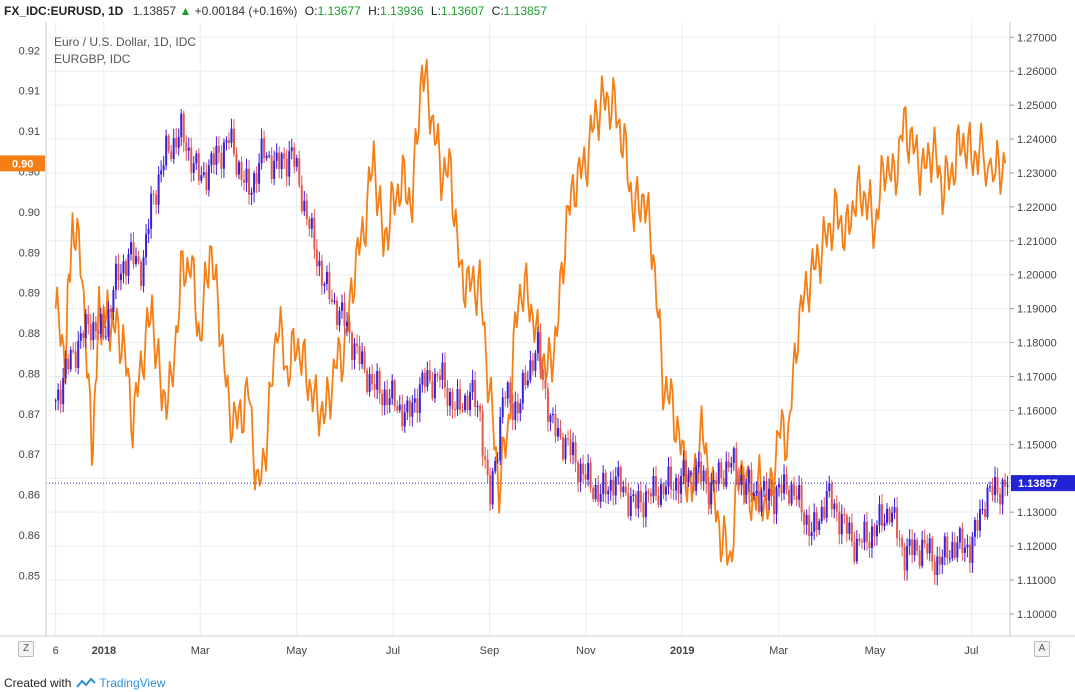 This screenshot has width=1075, height=692. I want to click on price-change: +0.00184 (+0.16%), so click(246, 11).